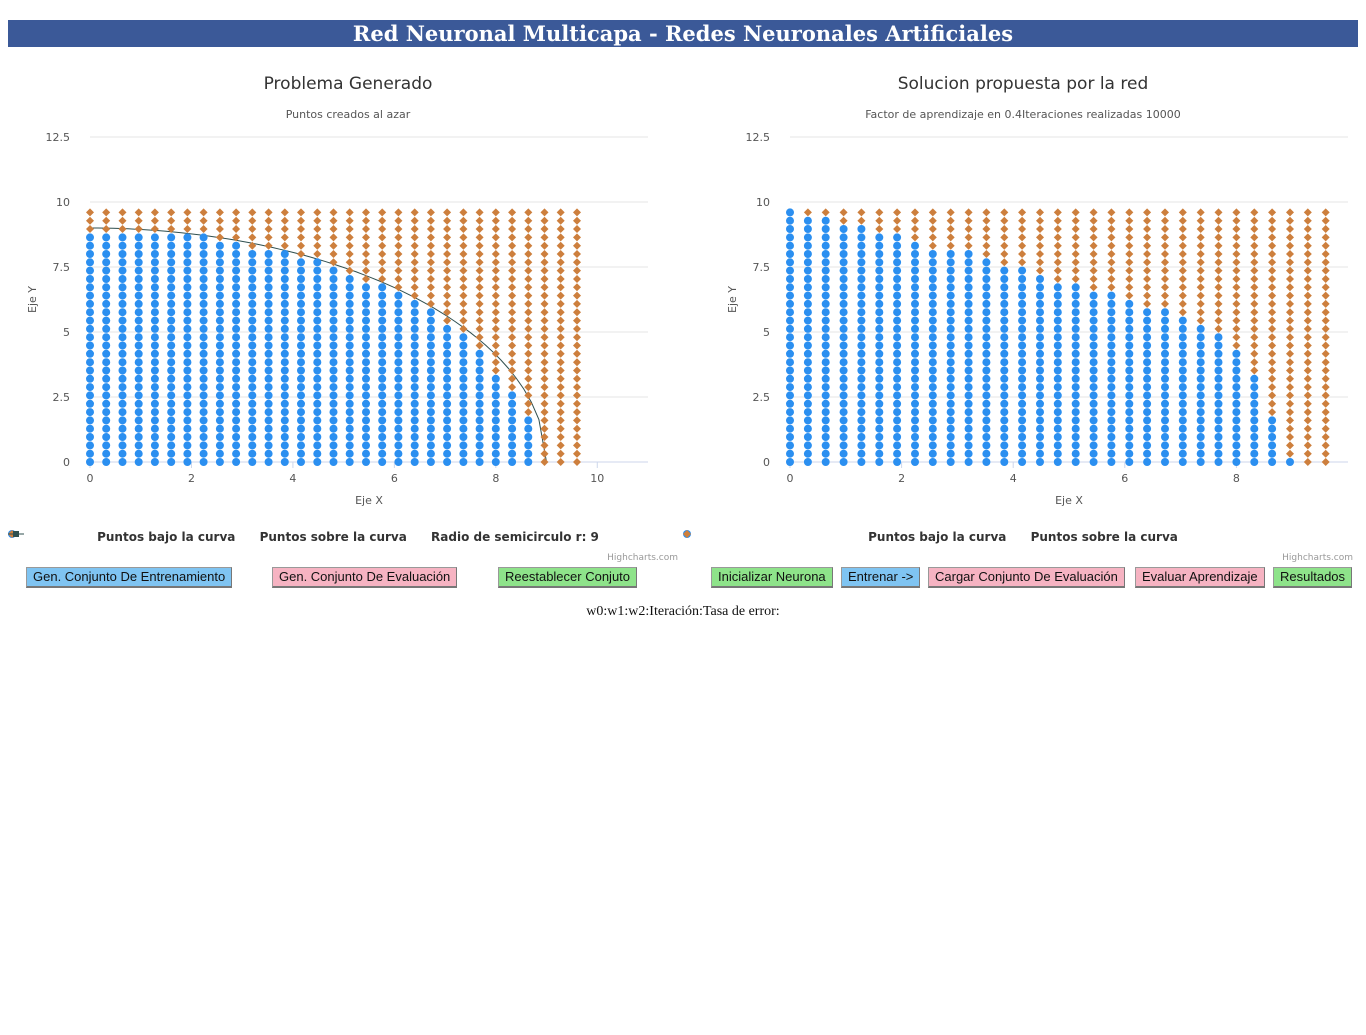 The height and width of the screenshot is (1035, 1366). What do you see at coordinates (1200, 577) in the screenshot?
I see `evaluate-learning-button: Evaluar Aprendizaje` at bounding box center [1200, 577].